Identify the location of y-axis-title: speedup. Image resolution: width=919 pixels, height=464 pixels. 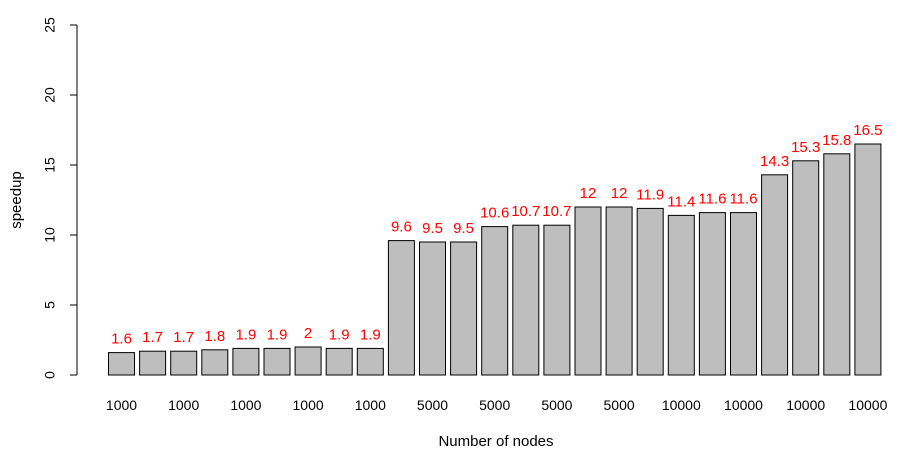
(16, 200).